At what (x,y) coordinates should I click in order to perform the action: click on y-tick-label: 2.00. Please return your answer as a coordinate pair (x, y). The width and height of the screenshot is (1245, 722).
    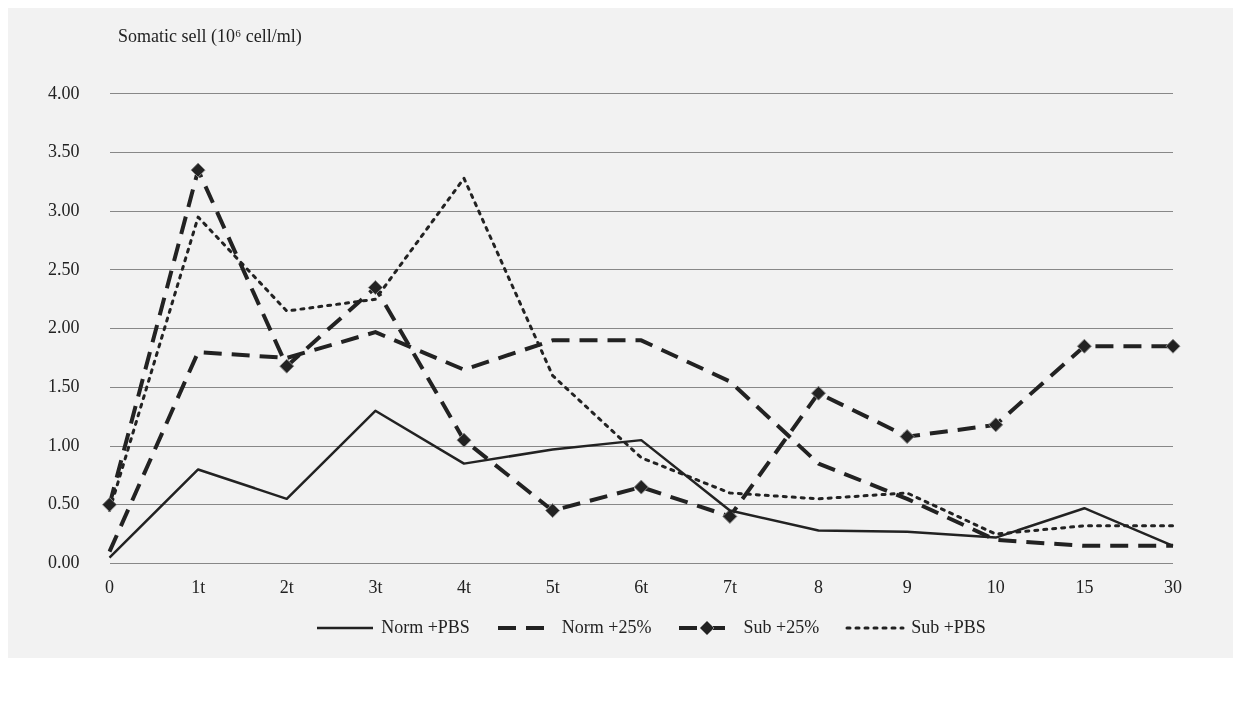
    Looking at the image, I should click on (64, 327).